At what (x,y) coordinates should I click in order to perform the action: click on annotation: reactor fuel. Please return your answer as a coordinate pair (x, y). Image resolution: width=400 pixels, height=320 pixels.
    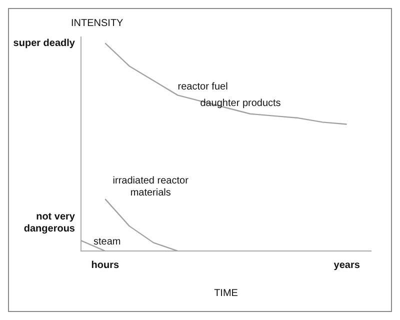
    Looking at the image, I should click on (203, 87).